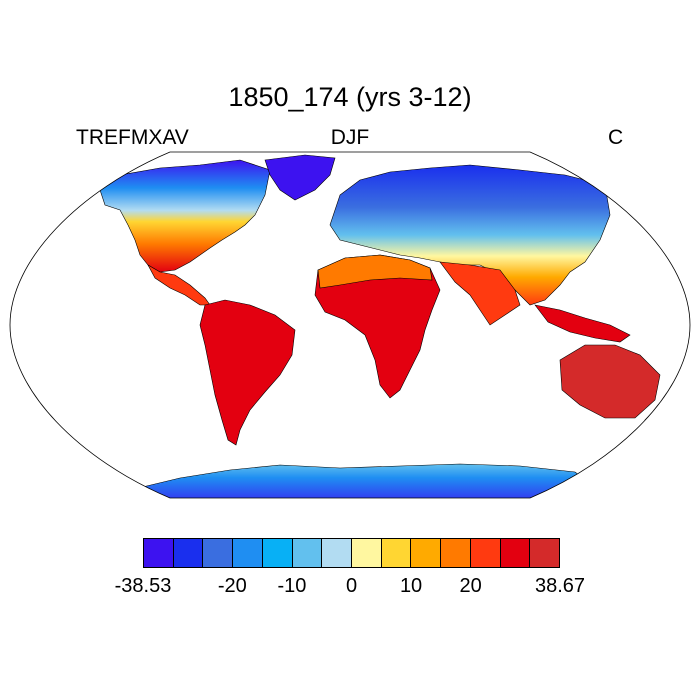  Describe the element at coordinates (232, 586) in the screenshot. I see `colorbar-tick-label: -20` at that location.